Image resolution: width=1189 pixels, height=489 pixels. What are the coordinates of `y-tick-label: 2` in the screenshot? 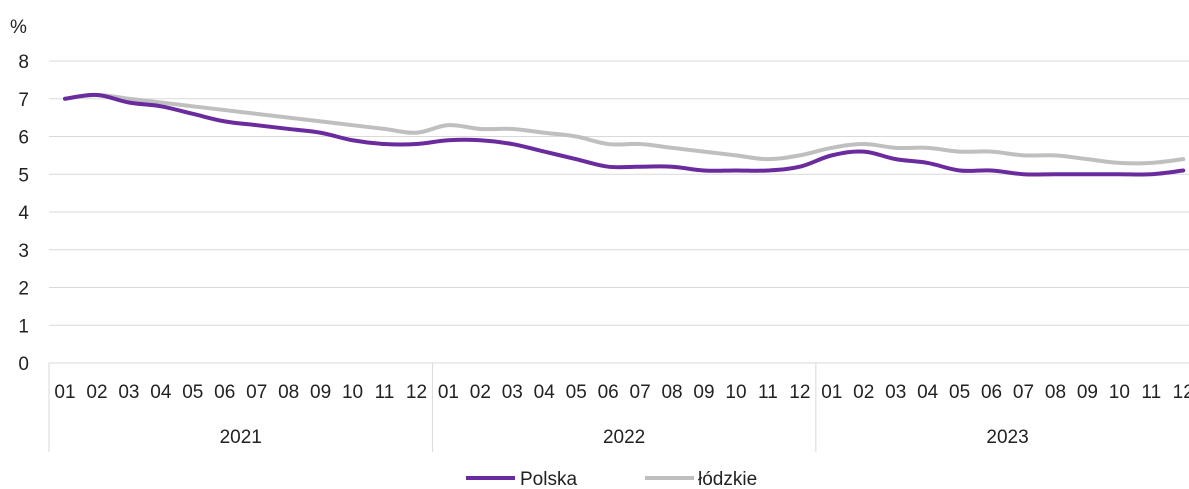 It's located at (23, 289).